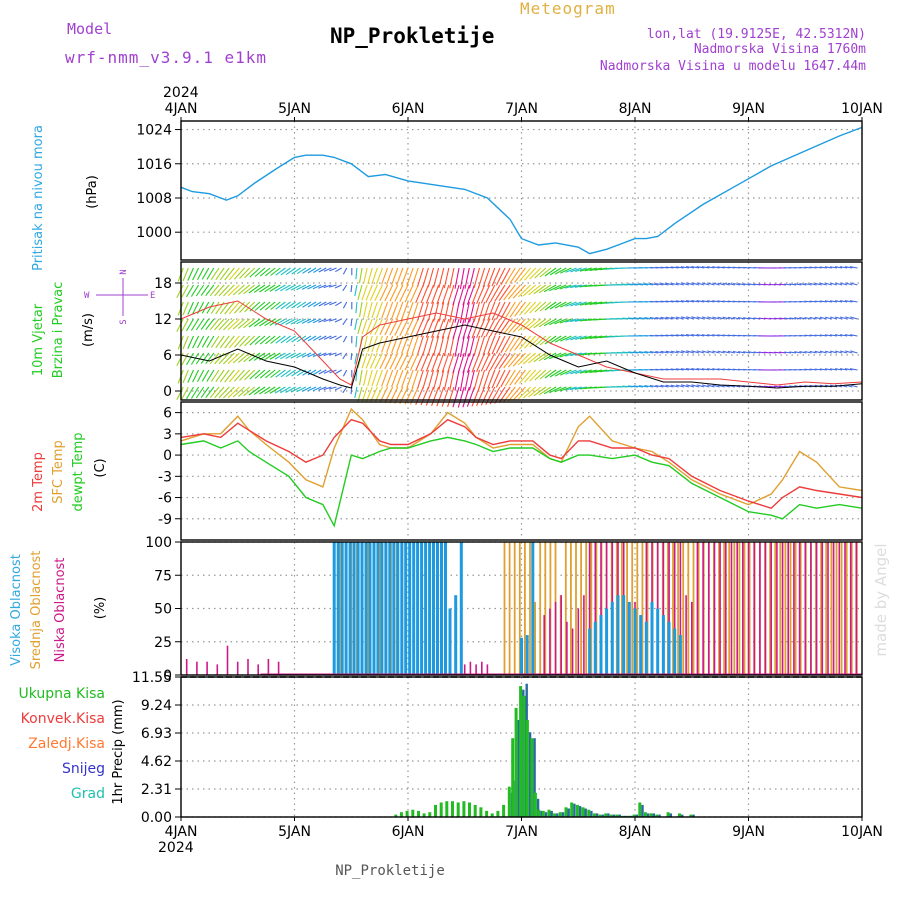  What do you see at coordinates (36, 610) in the screenshot?
I see `cloud-ylabel-mid: Srednja Oblacnost` at bounding box center [36, 610].